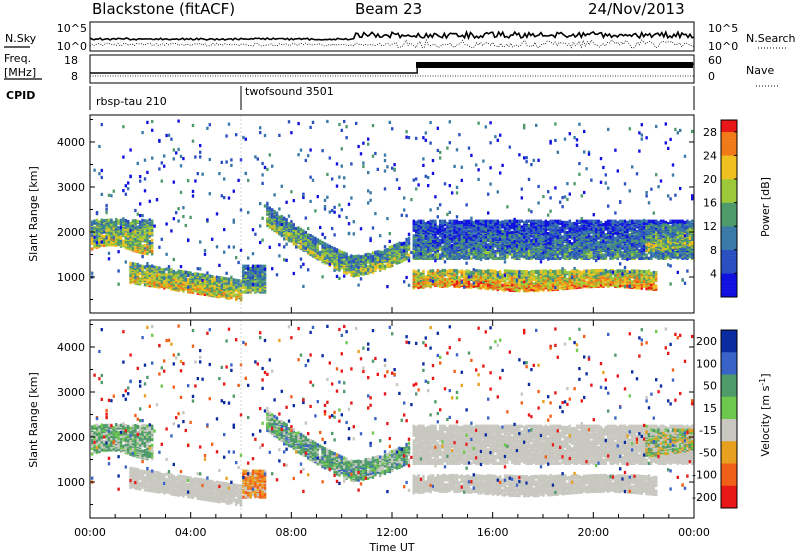 The width and height of the screenshot is (800, 554). I want to click on freq-label-line1: Freq., so click(17, 58).